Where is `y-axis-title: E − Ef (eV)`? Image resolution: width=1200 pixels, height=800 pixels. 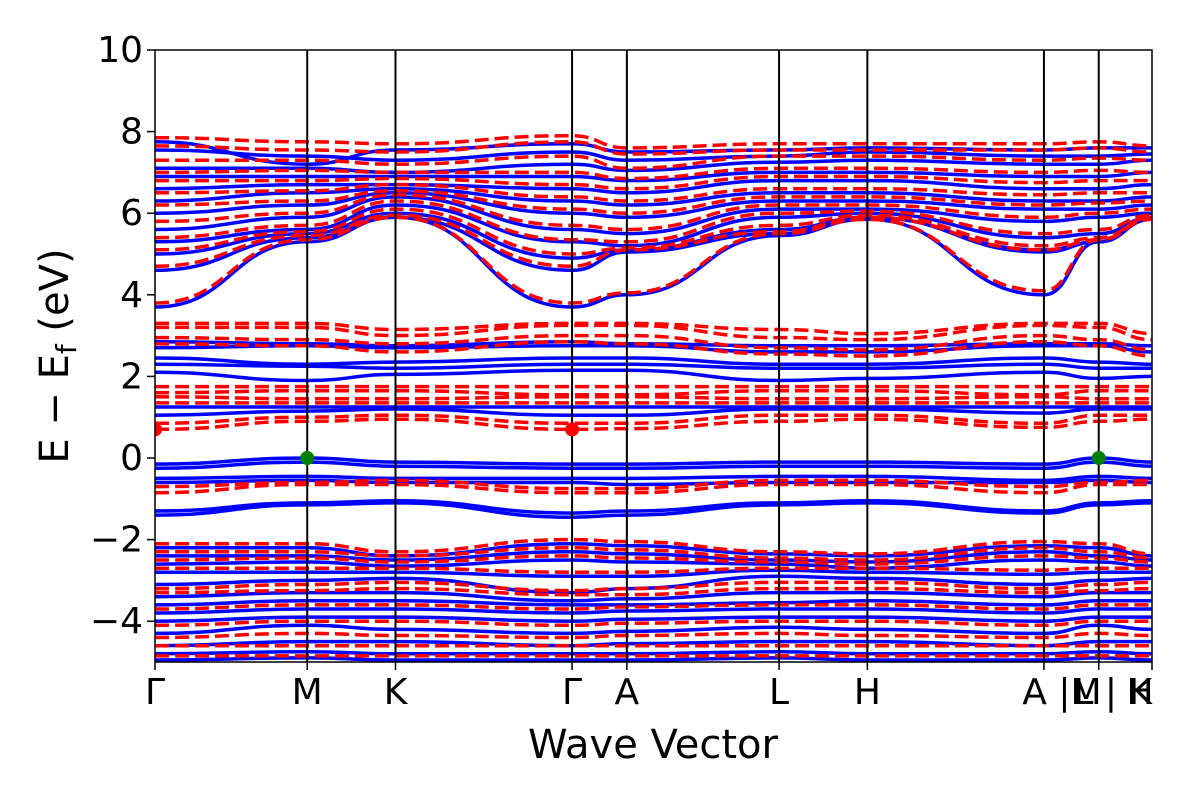
y-axis-title: E − Ef (eV) is located at coordinates (57, 355).